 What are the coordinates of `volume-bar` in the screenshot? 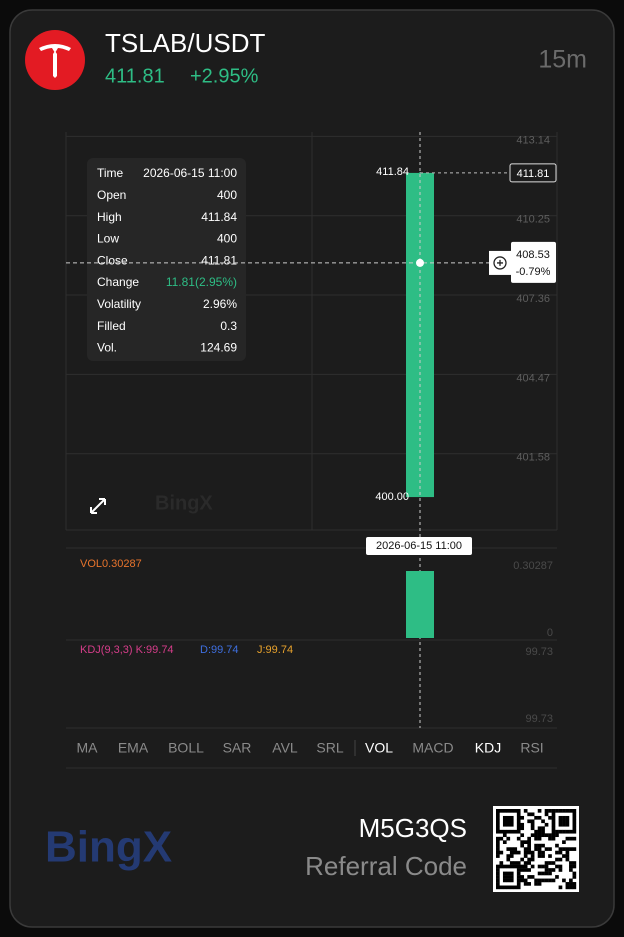 It's located at (420, 604).